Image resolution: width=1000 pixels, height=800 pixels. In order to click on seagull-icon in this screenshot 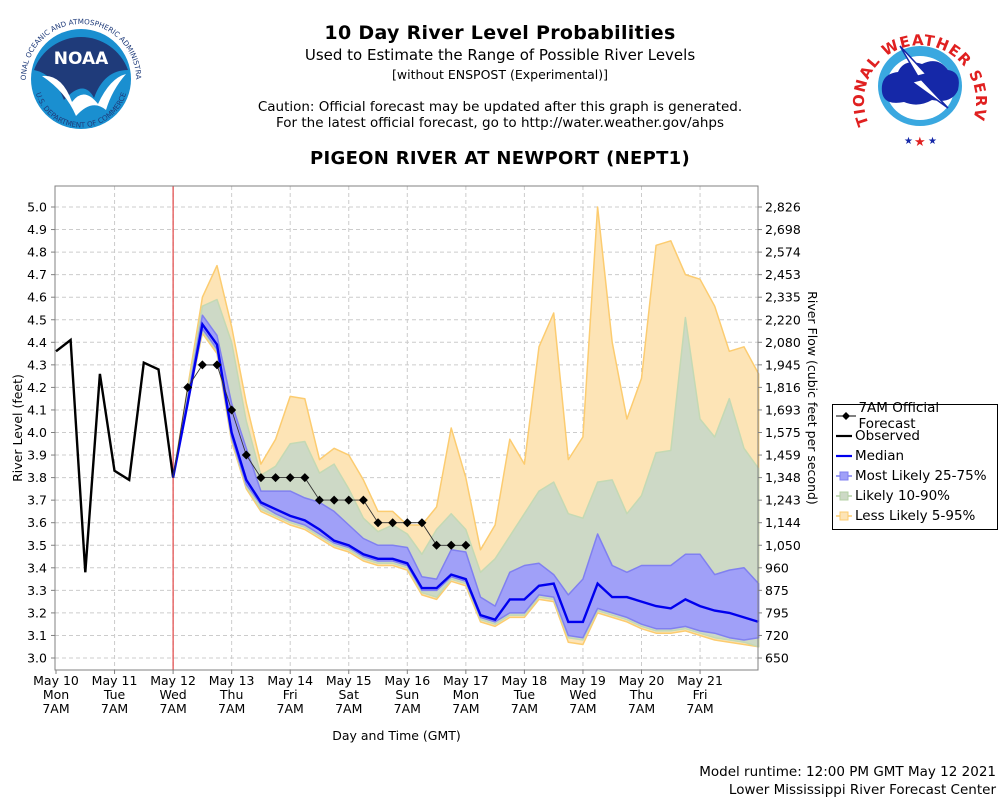, I will do `click(84, 95)`.